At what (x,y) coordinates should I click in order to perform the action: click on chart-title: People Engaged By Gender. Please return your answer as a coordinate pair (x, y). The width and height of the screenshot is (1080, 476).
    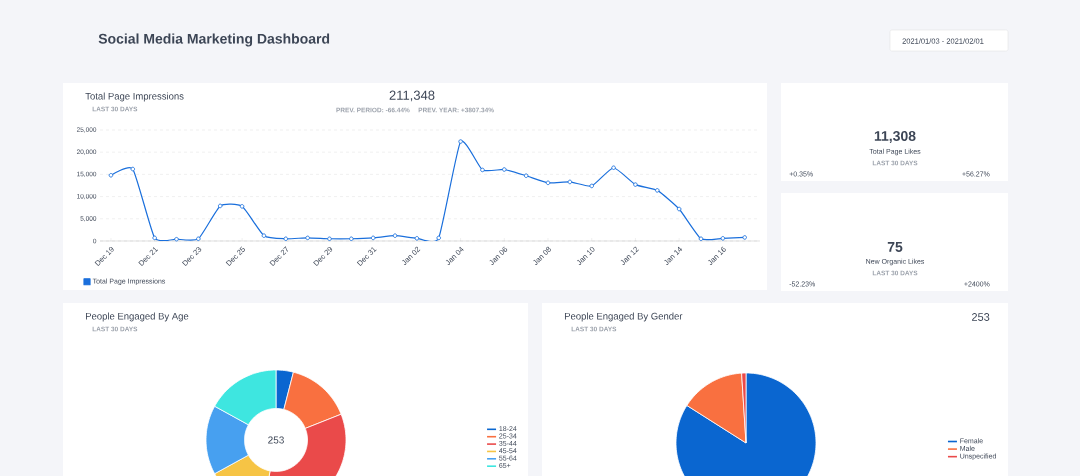
    Looking at the image, I should click on (623, 317).